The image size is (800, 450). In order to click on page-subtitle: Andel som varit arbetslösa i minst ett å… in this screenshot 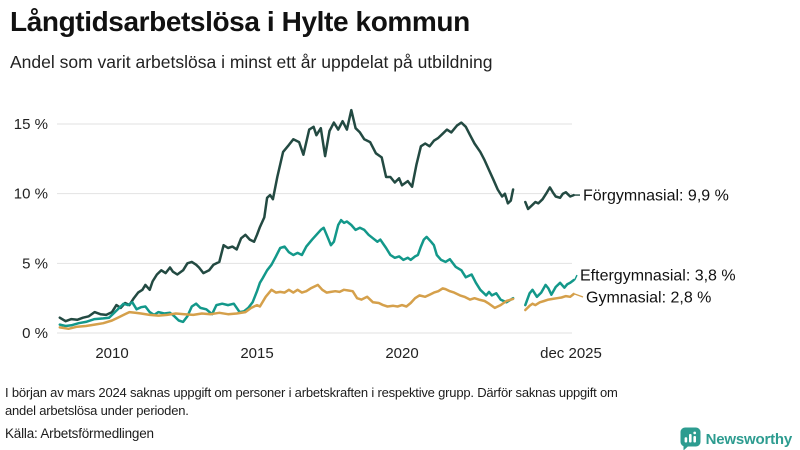, I will do `click(251, 62)`.